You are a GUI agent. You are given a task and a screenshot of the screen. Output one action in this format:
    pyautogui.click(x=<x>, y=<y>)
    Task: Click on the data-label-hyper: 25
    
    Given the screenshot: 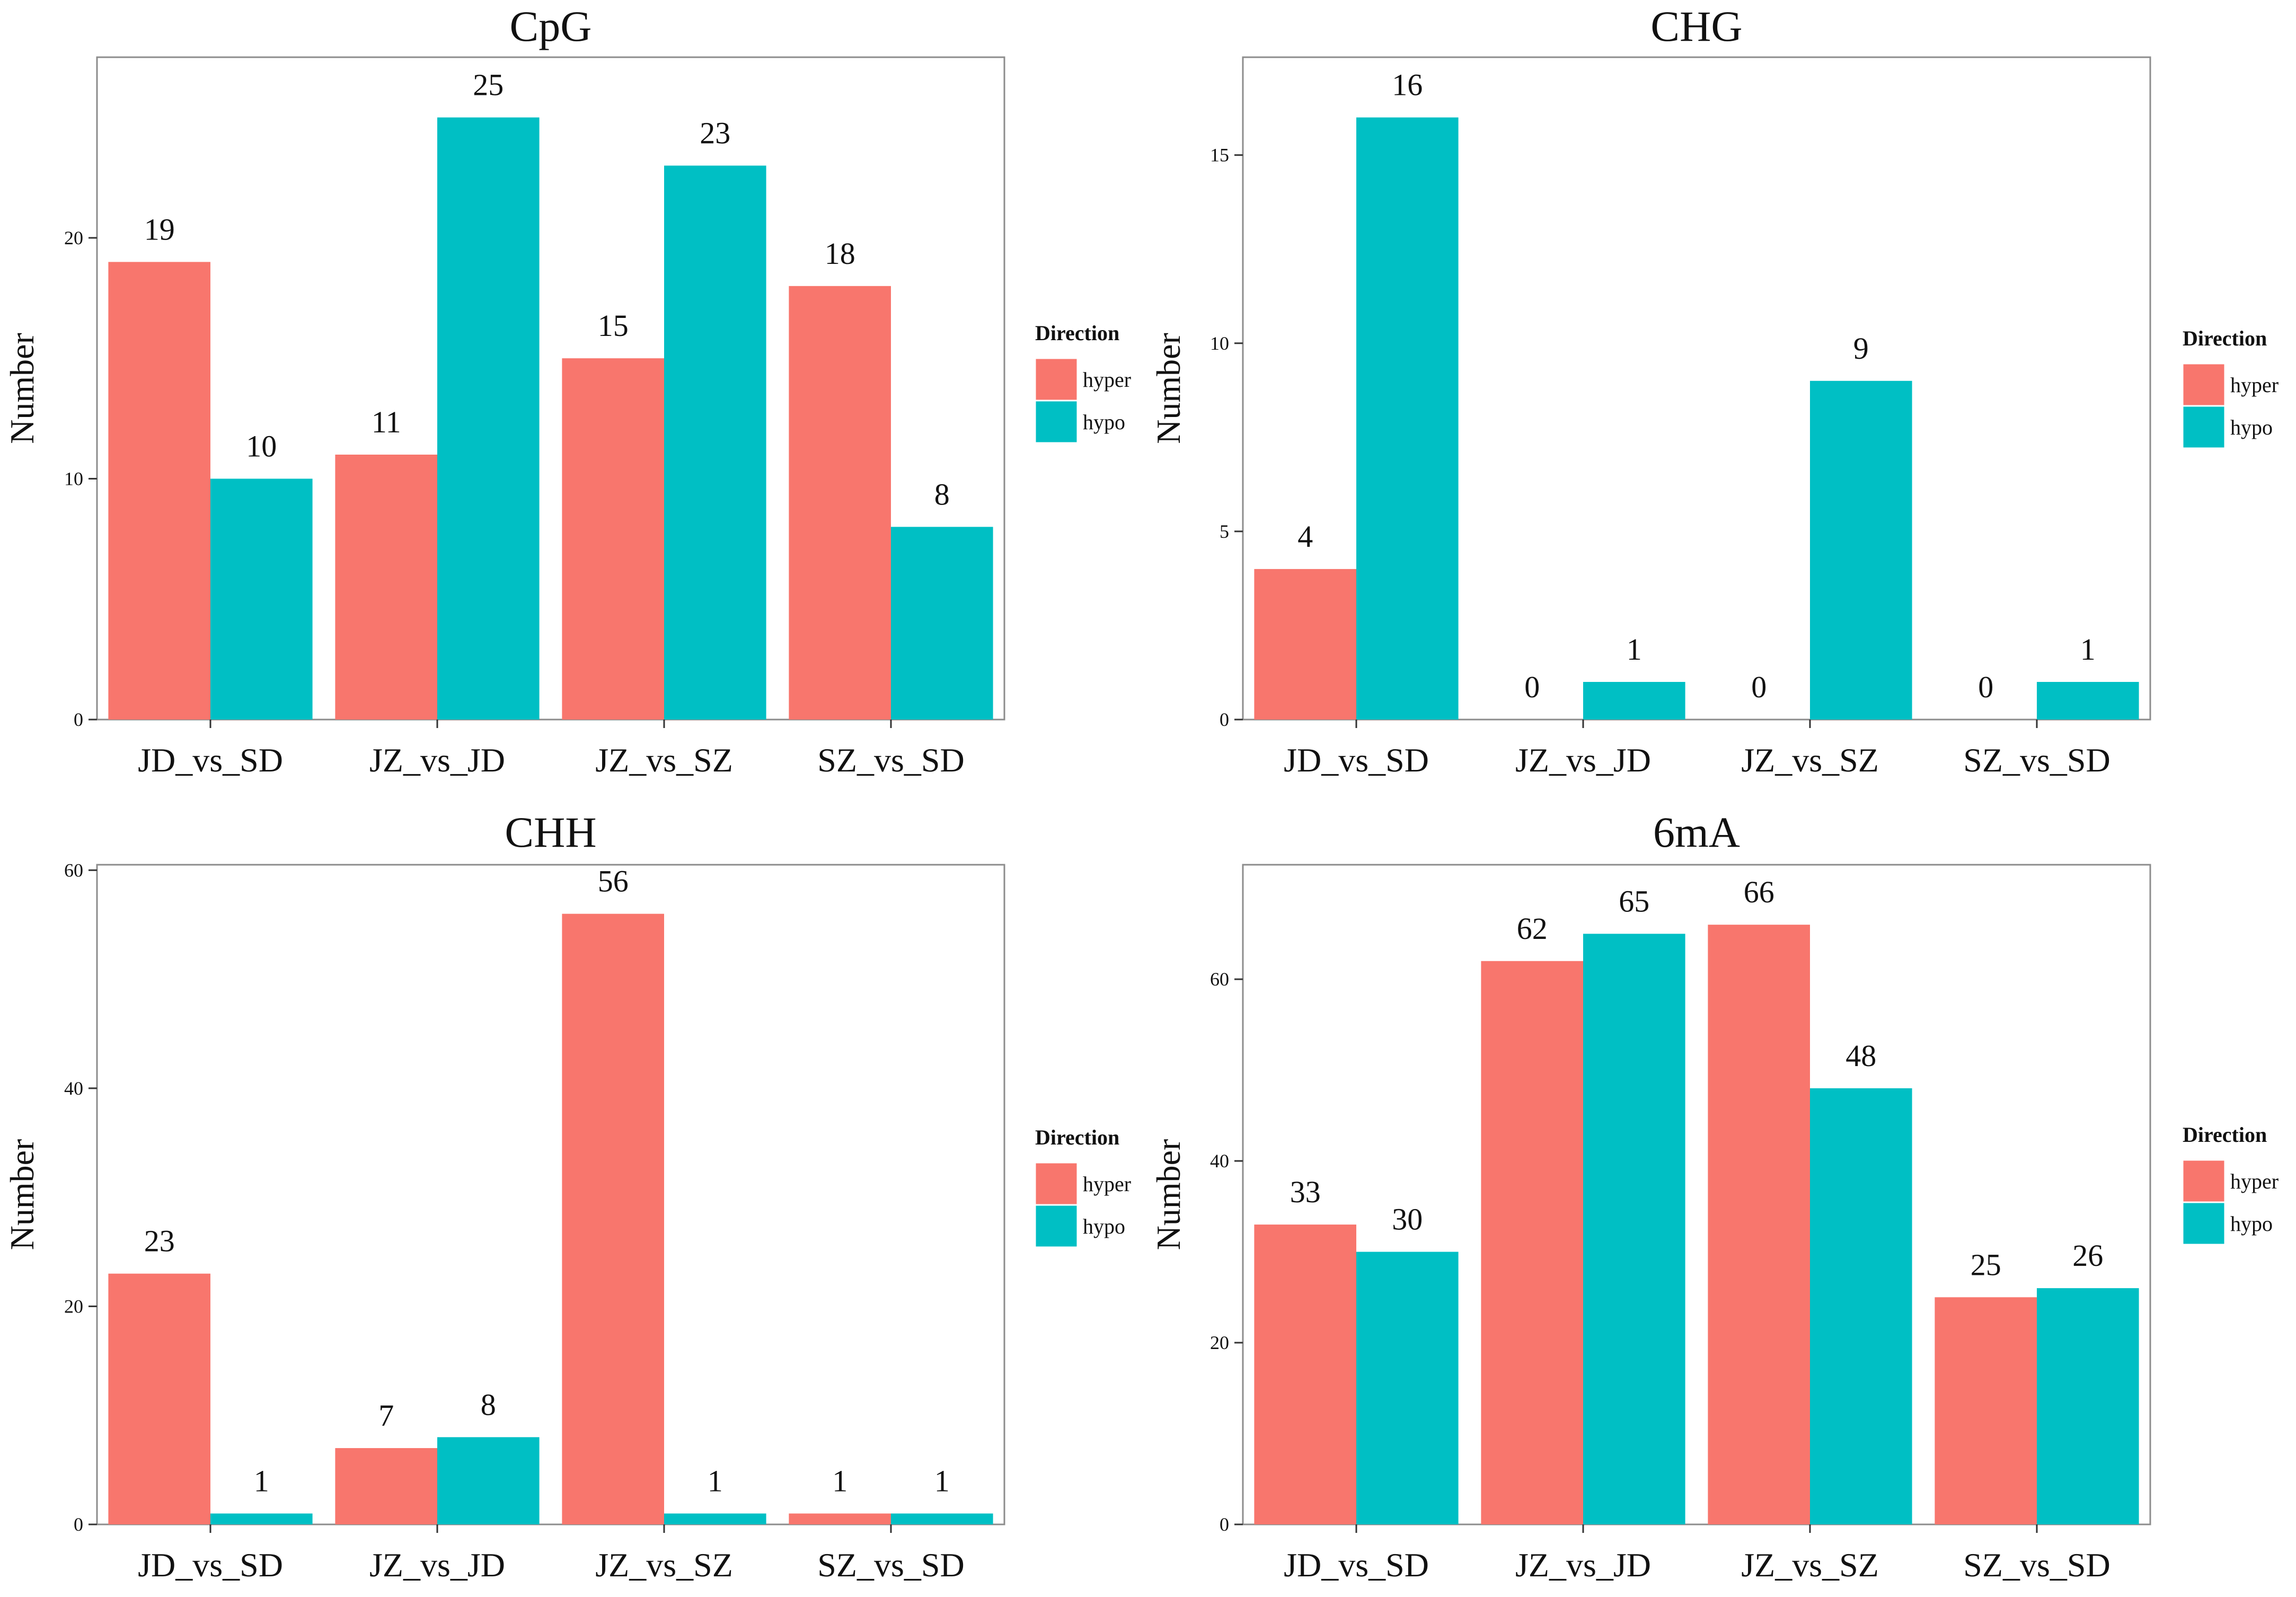 What is the action you would take?
    pyautogui.click(x=1986, y=1264)
    